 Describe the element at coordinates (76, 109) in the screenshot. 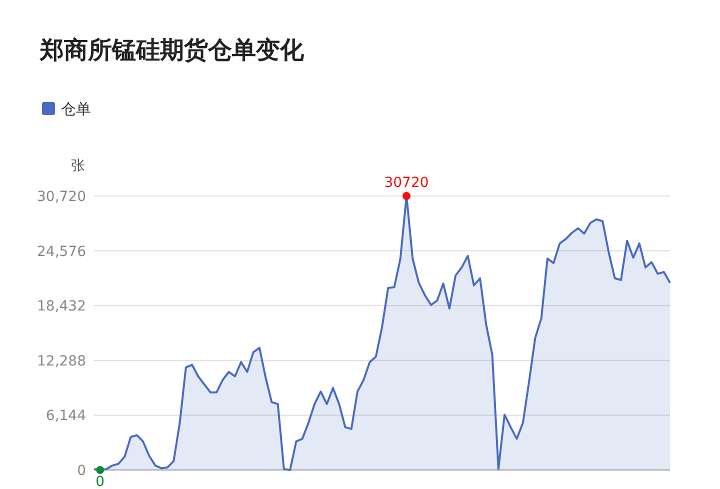

I see `legend-label: 仓单` at that location.